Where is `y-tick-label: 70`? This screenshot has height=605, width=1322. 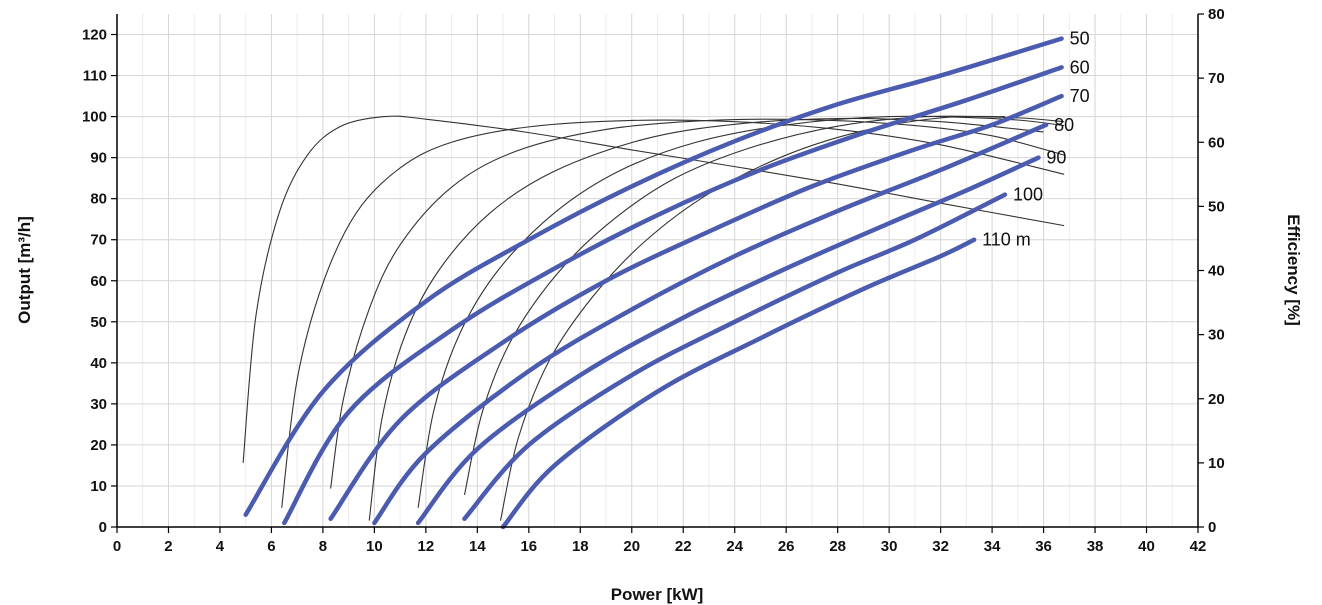
y-tick-label: 70 is located at coordinates (98, 240).